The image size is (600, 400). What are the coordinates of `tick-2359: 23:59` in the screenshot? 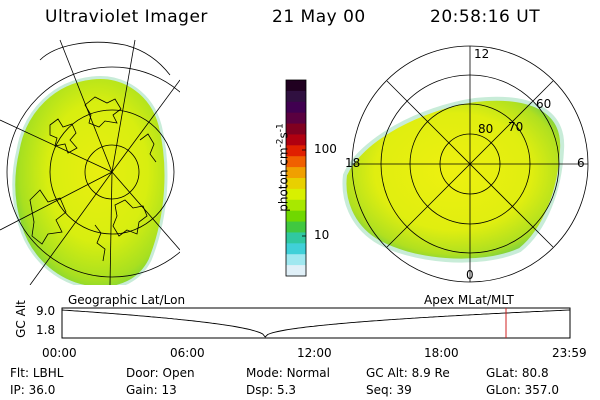 It's located at (569, 353).